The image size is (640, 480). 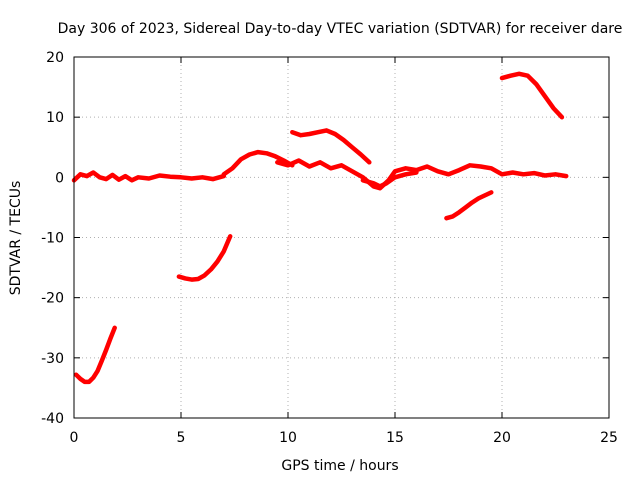 What do you see at coordinates (288, 438) in the screenshot?
I see `x-tick-label: 10` at bounding box center [288, 438].